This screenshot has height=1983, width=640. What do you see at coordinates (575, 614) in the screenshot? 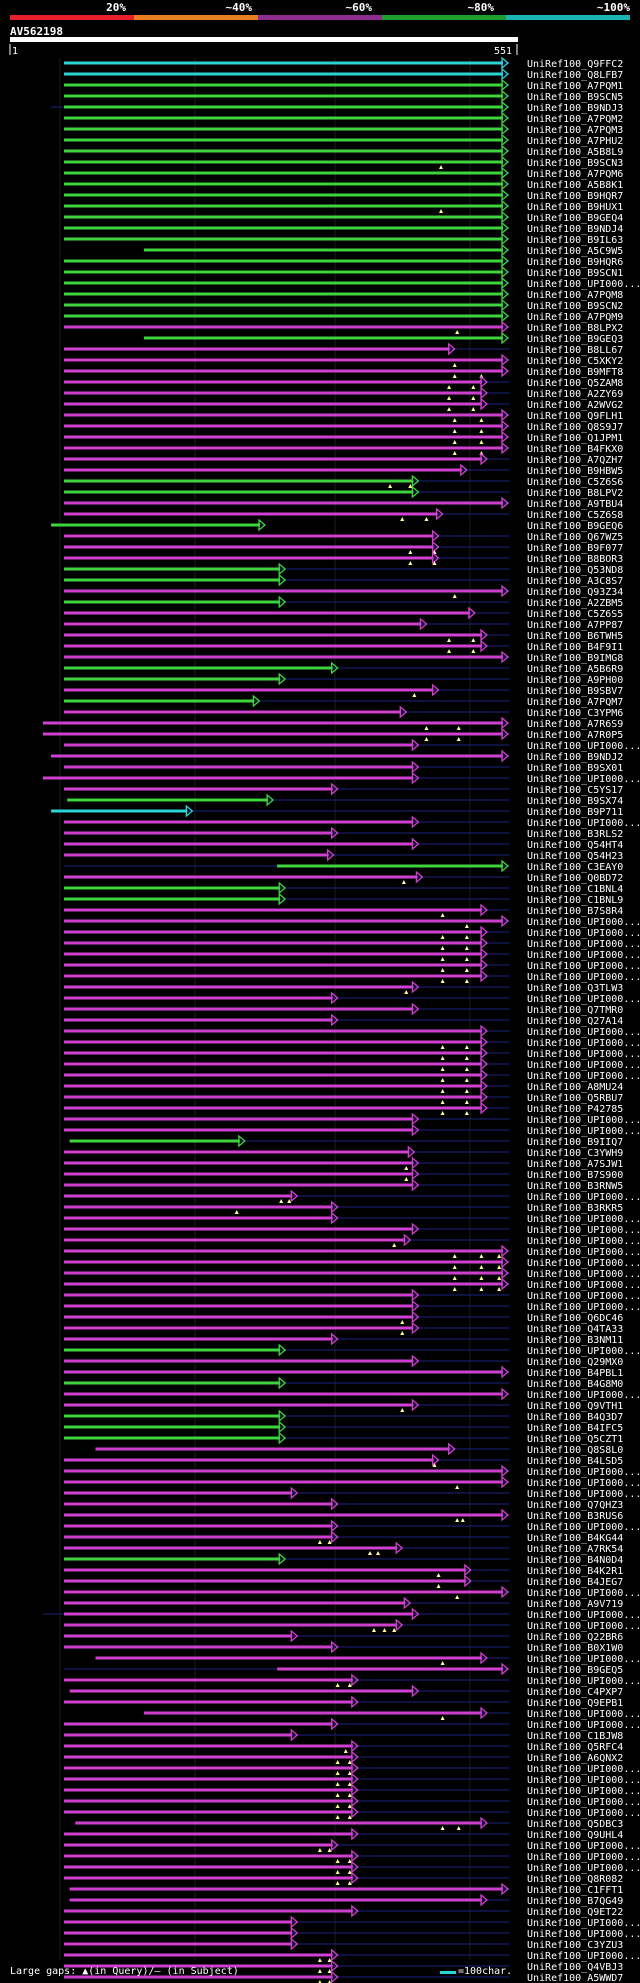
I see `hit-label: UniRef100_C5Z6S5` at bounding box center [575, 614].